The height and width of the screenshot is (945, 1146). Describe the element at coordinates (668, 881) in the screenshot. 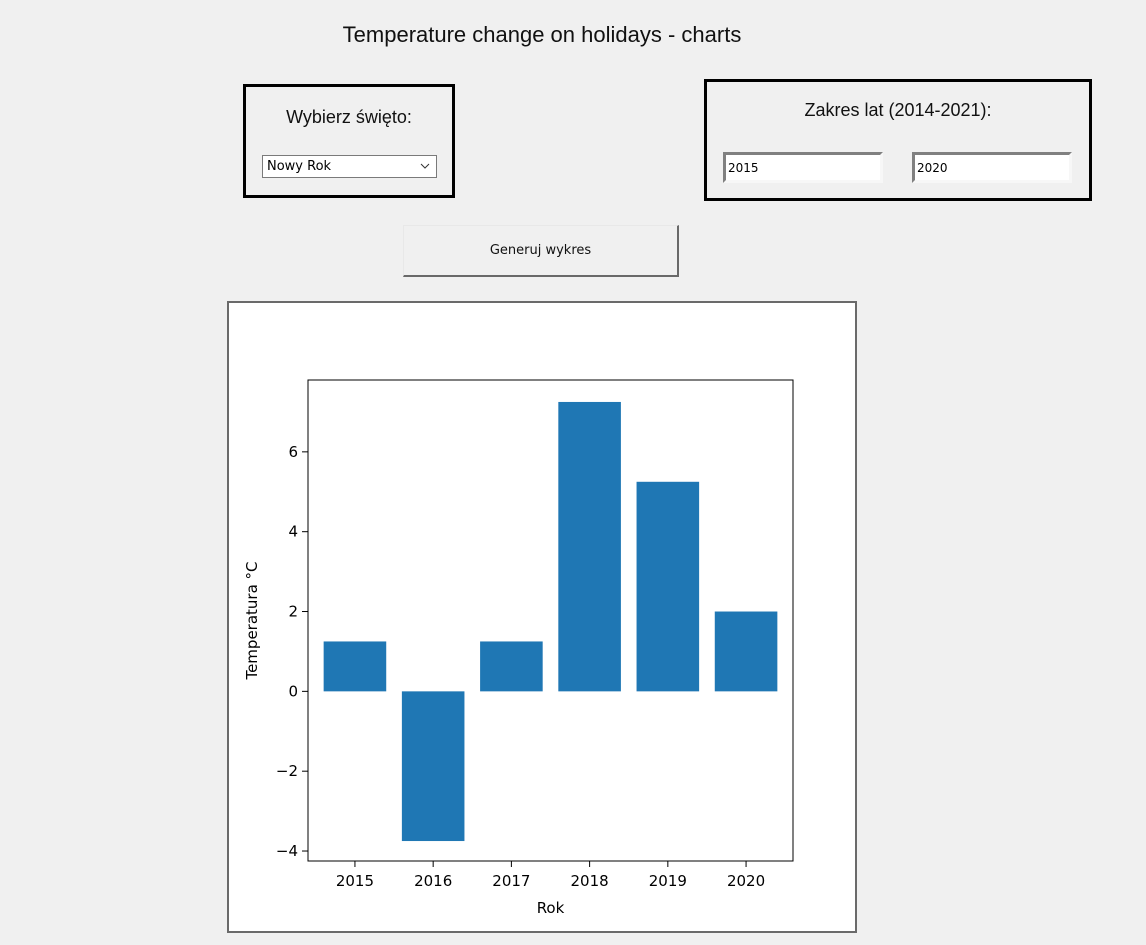

I see `x-tick-label: 2019` at that location.